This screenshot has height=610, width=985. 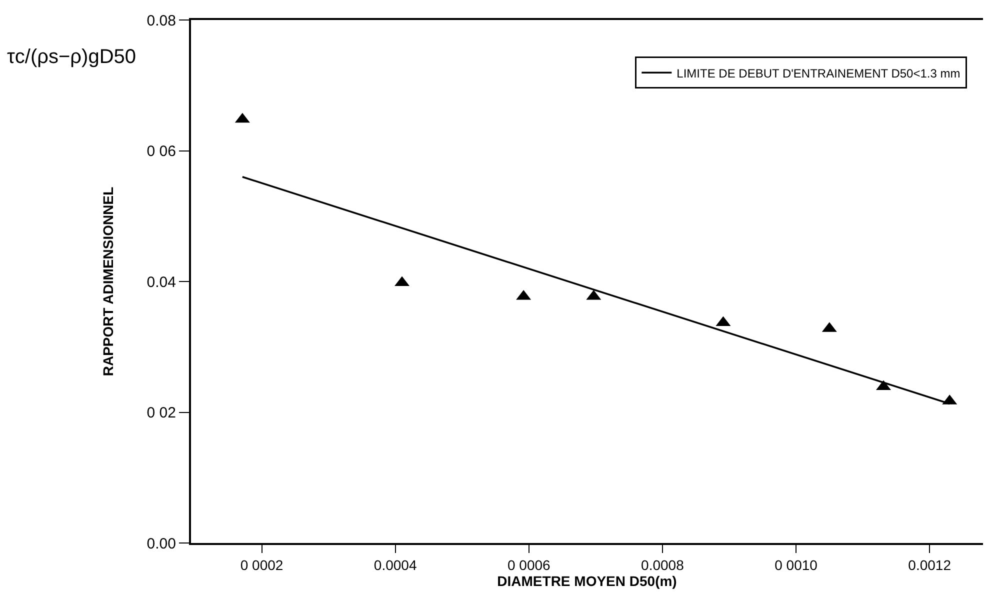 I want to click on y-tick-label: 0 06, so click(x=161, y=151).